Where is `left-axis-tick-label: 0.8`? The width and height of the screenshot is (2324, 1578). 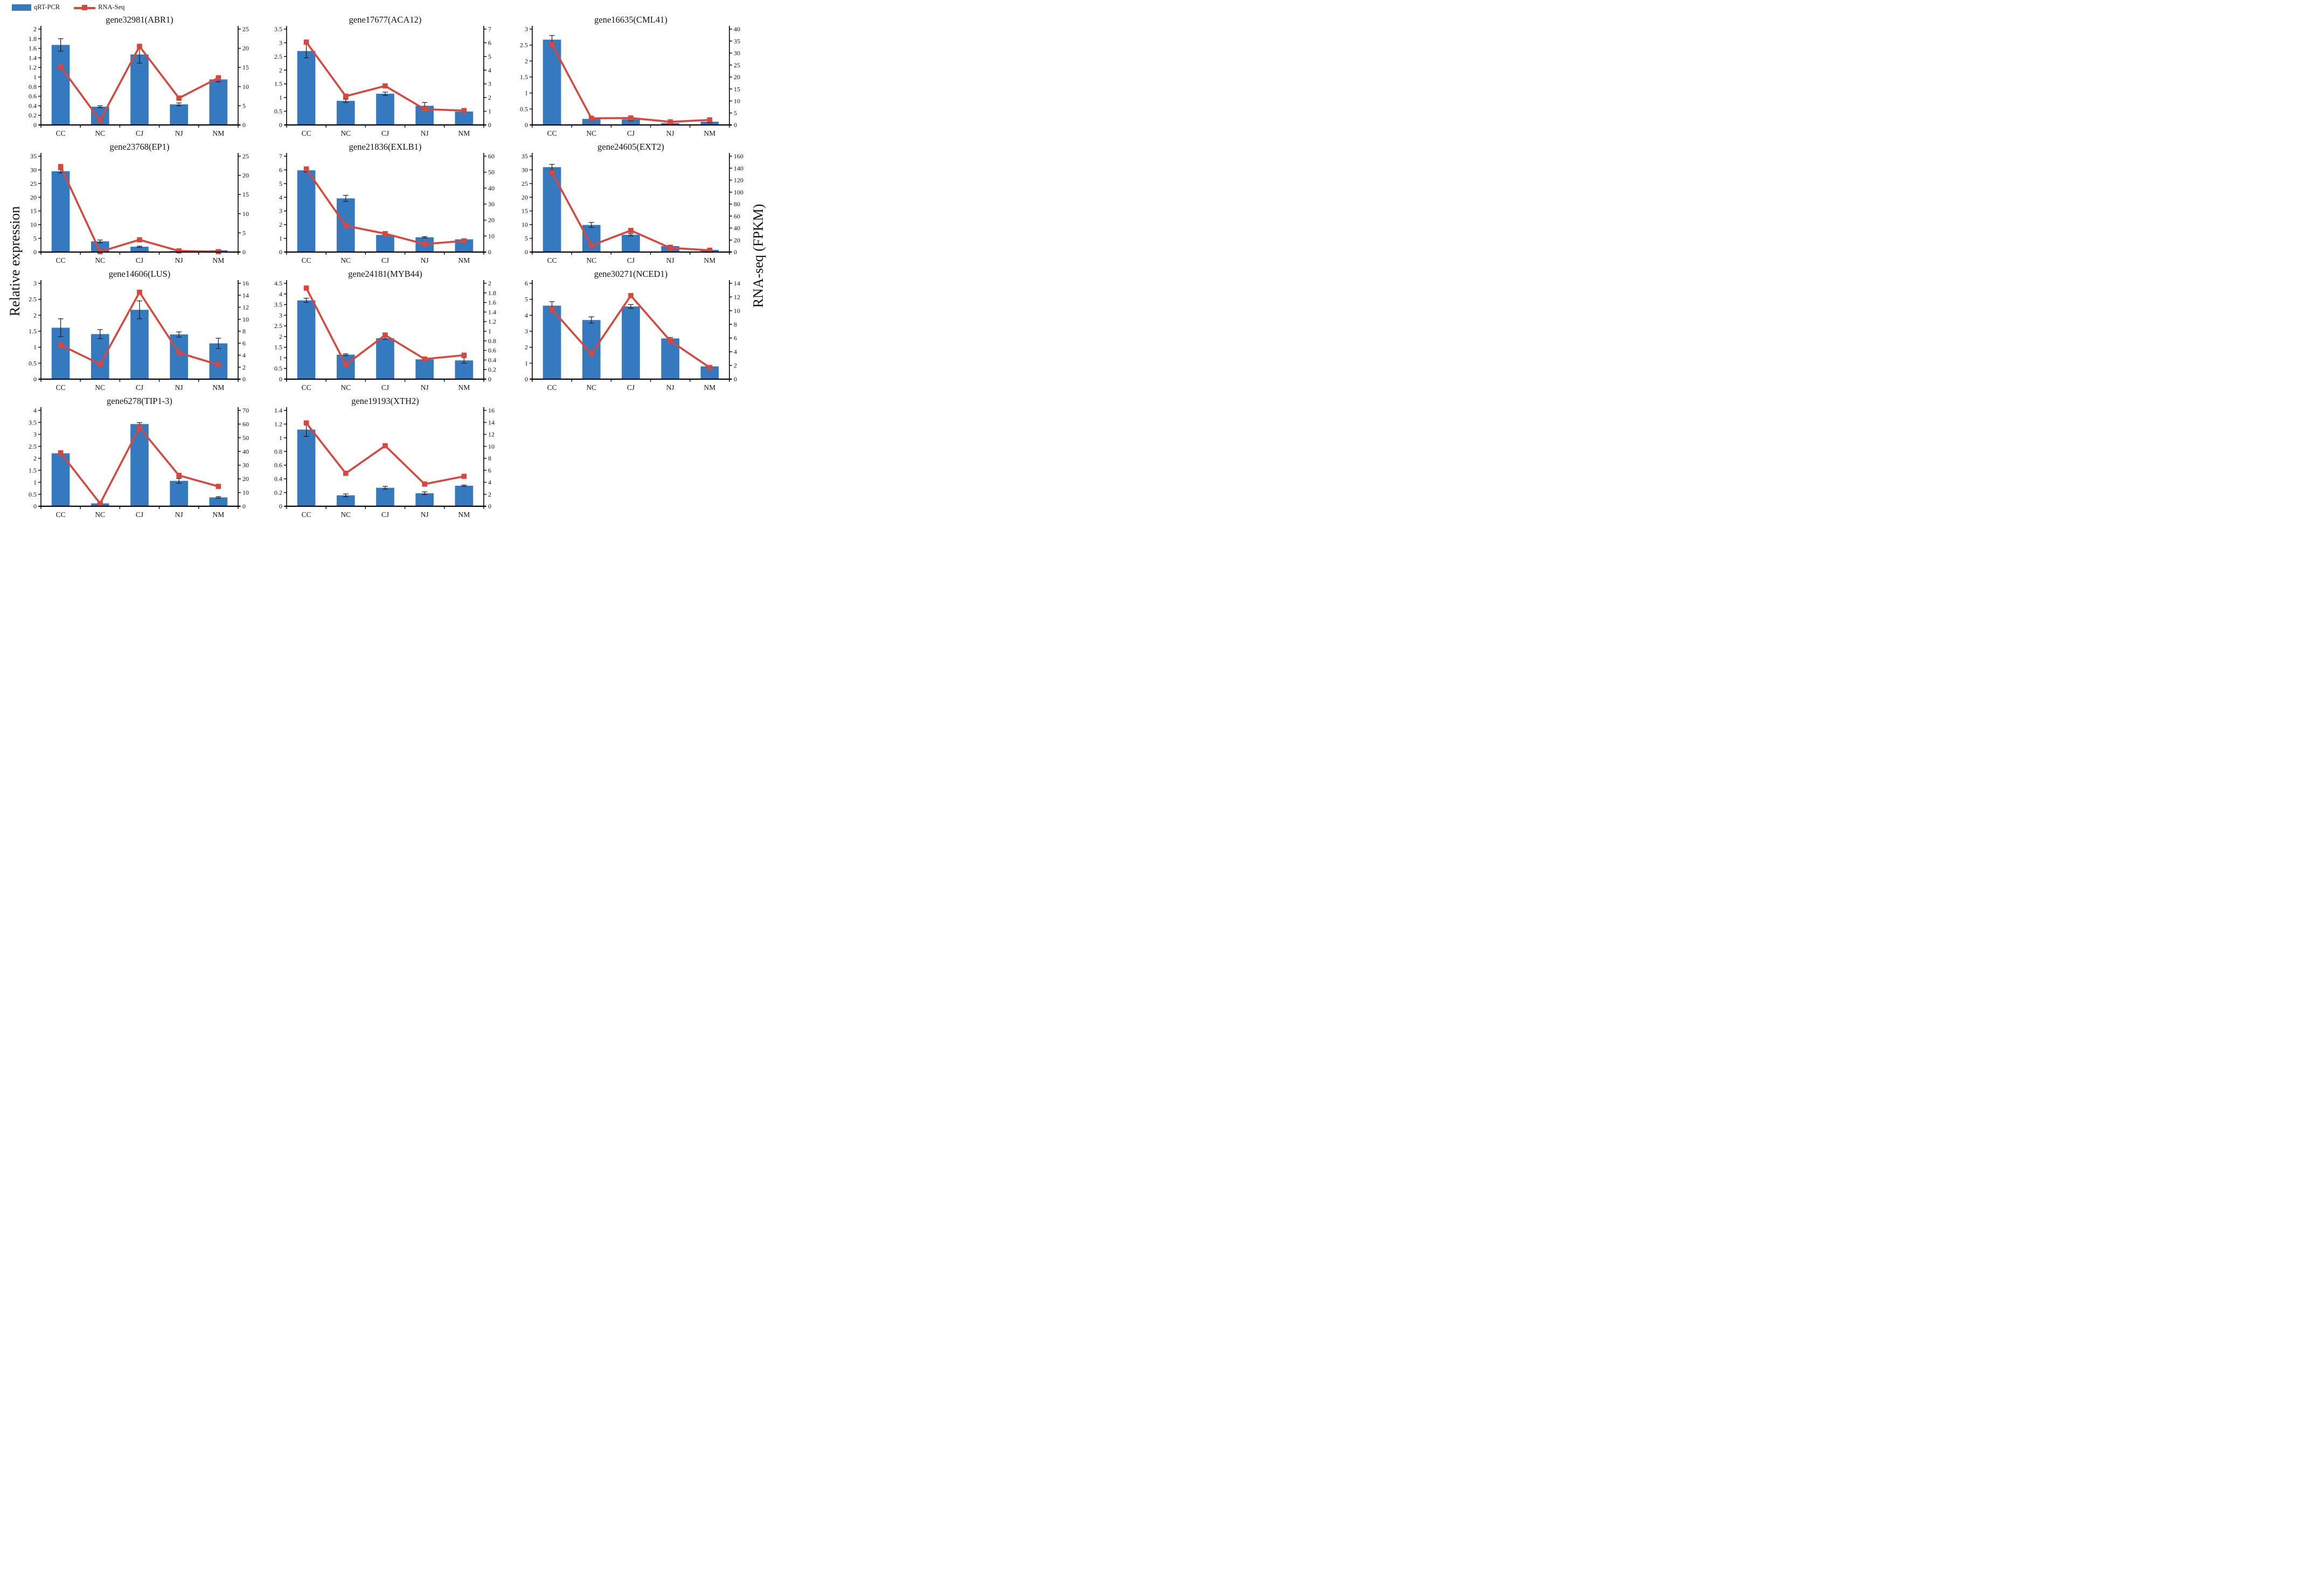
left-axis-tick-label: 0.8 is located at coordinates (33, 86).